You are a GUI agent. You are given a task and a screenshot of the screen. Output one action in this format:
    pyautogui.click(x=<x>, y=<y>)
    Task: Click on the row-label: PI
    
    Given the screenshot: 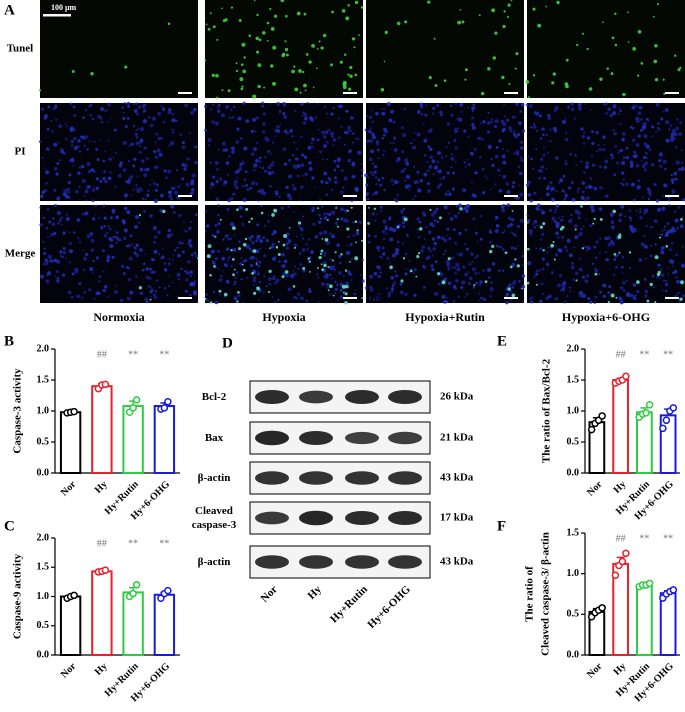 What is the action you would take?
    pyautogui.click(x=20, y=152)
    